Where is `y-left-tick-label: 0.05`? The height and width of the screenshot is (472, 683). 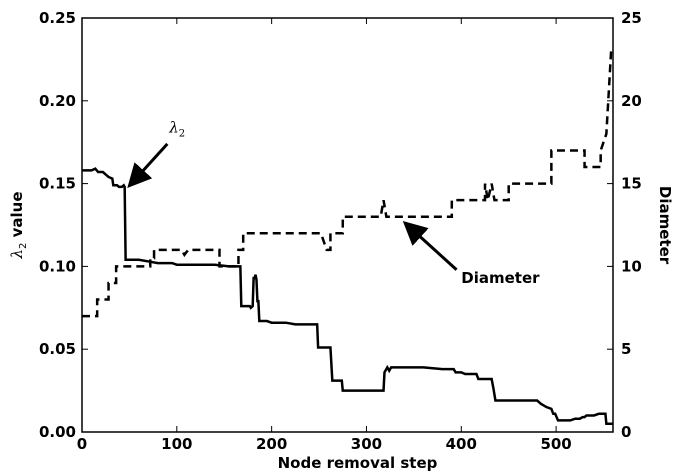
y-left-tick-label: 0.05 is located at coordinates (57, 349).